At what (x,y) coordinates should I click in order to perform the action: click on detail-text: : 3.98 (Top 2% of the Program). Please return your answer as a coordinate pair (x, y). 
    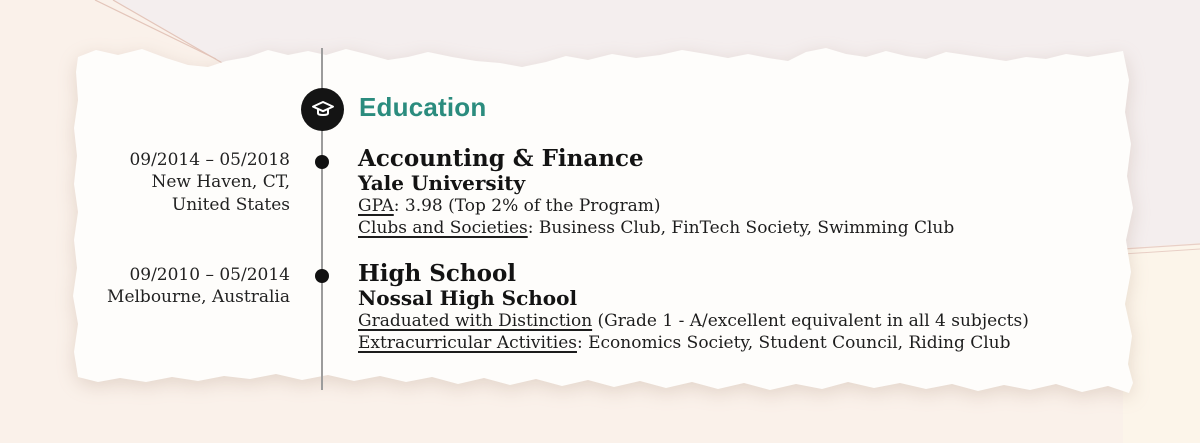
    Looking at the image, I should click on (527, 206).